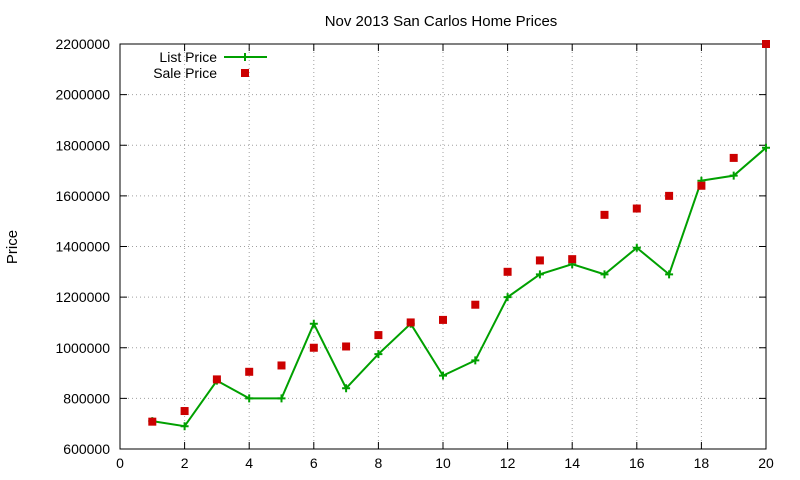  What do you see at coordinates (82, 145) in the screenshot?
I see `y-tick-label: 1800000` at bounding box center [82, 145].